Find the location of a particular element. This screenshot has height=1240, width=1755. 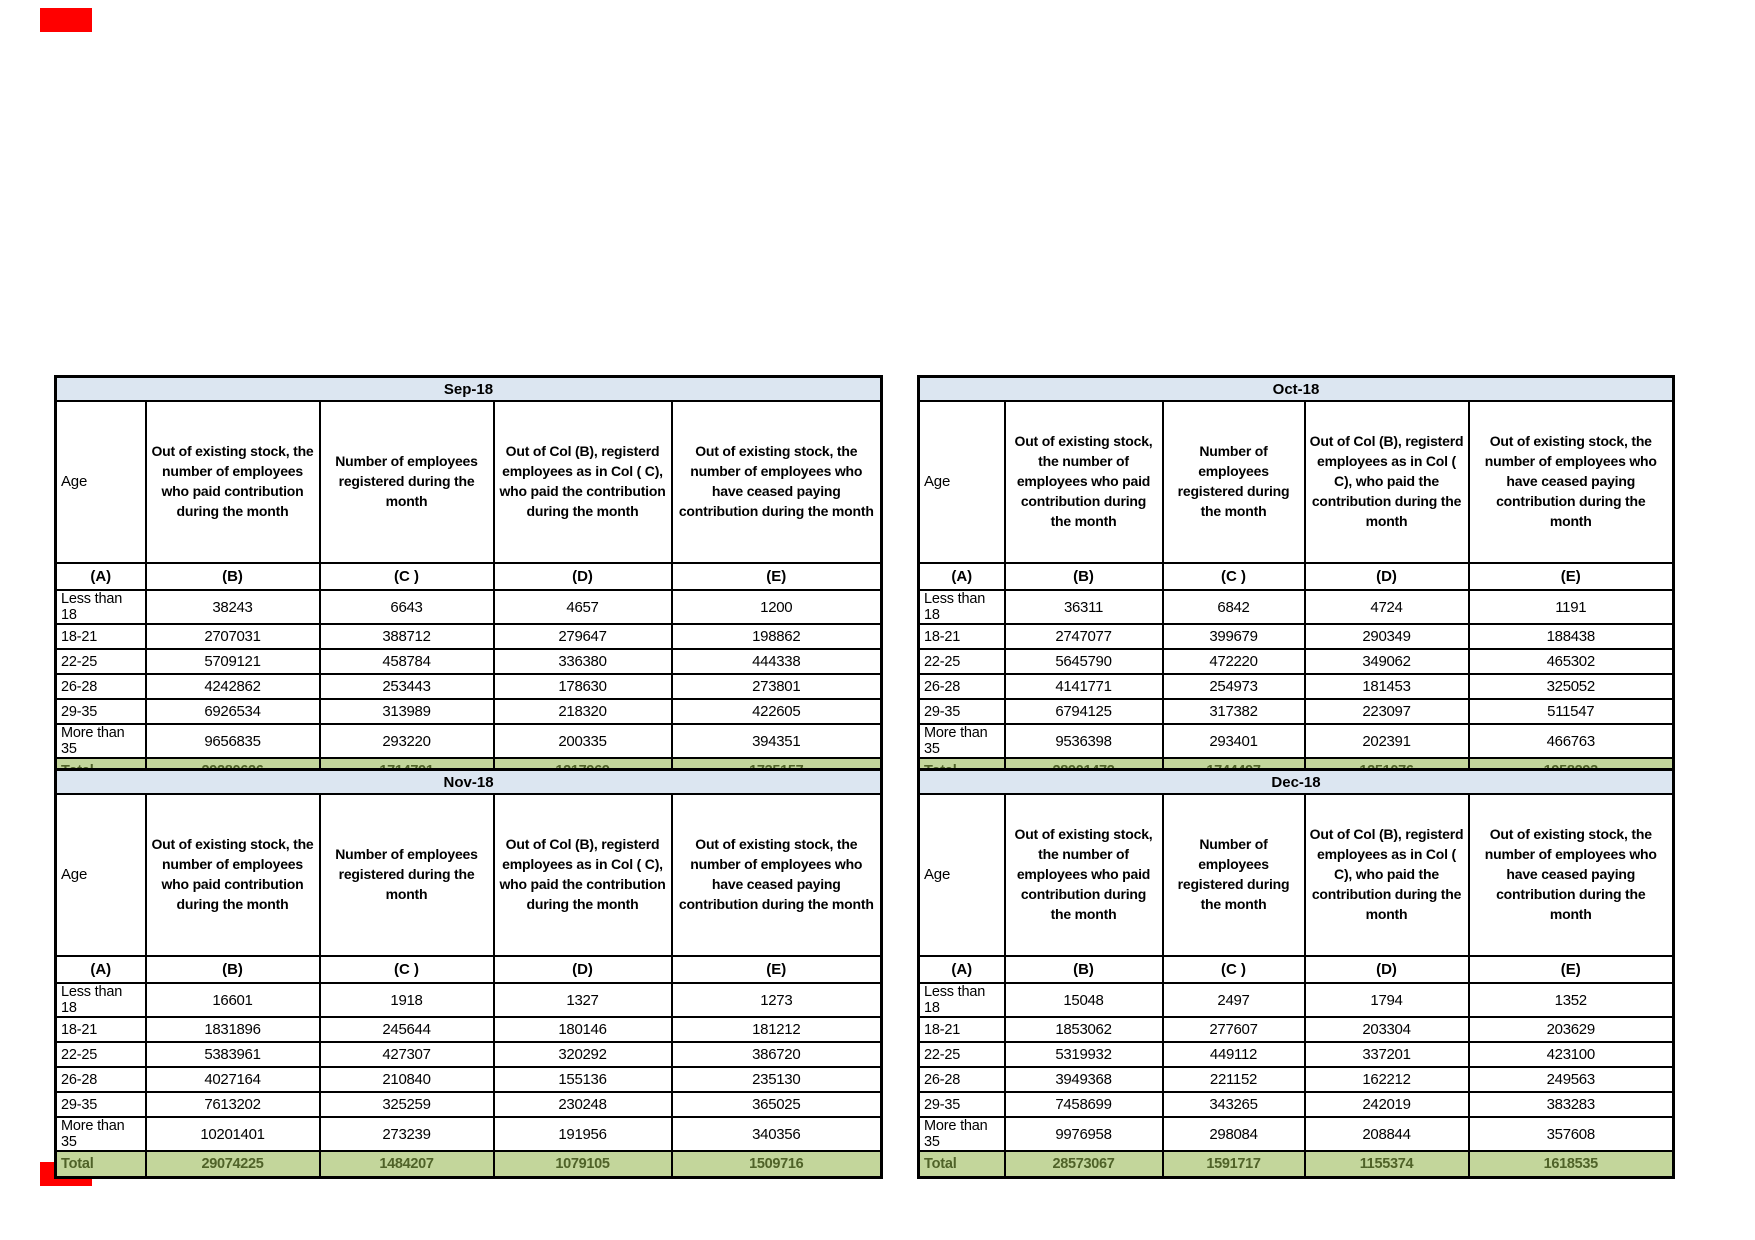

value-cell: 5709121 is located at coordinates (232, 661).